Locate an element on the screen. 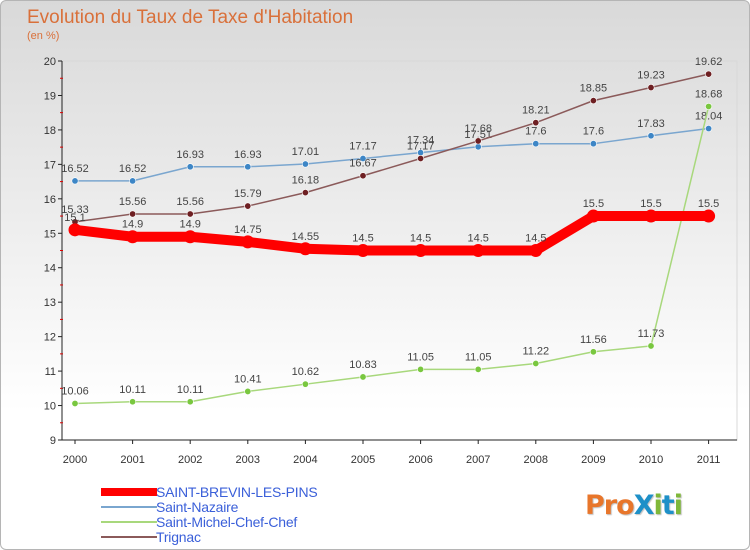  y-tick-label: 14 is located at coordinates (50, 269).